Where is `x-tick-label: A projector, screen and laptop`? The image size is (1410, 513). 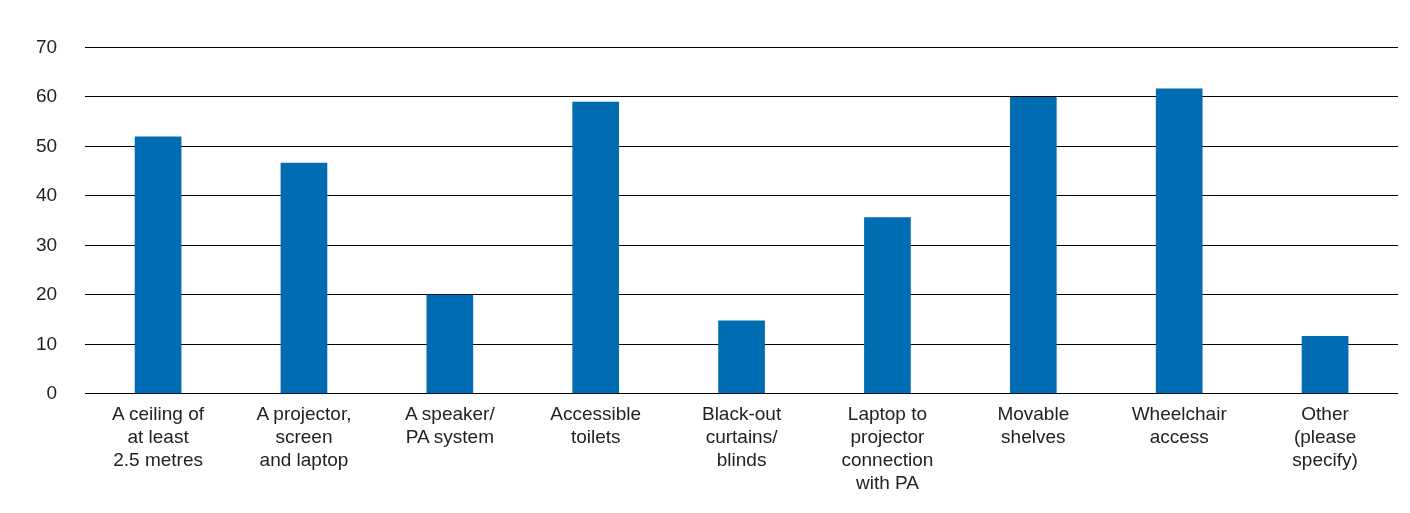 x-tick-label: A projector, screen and laptop is located at coordinates (304, 437).